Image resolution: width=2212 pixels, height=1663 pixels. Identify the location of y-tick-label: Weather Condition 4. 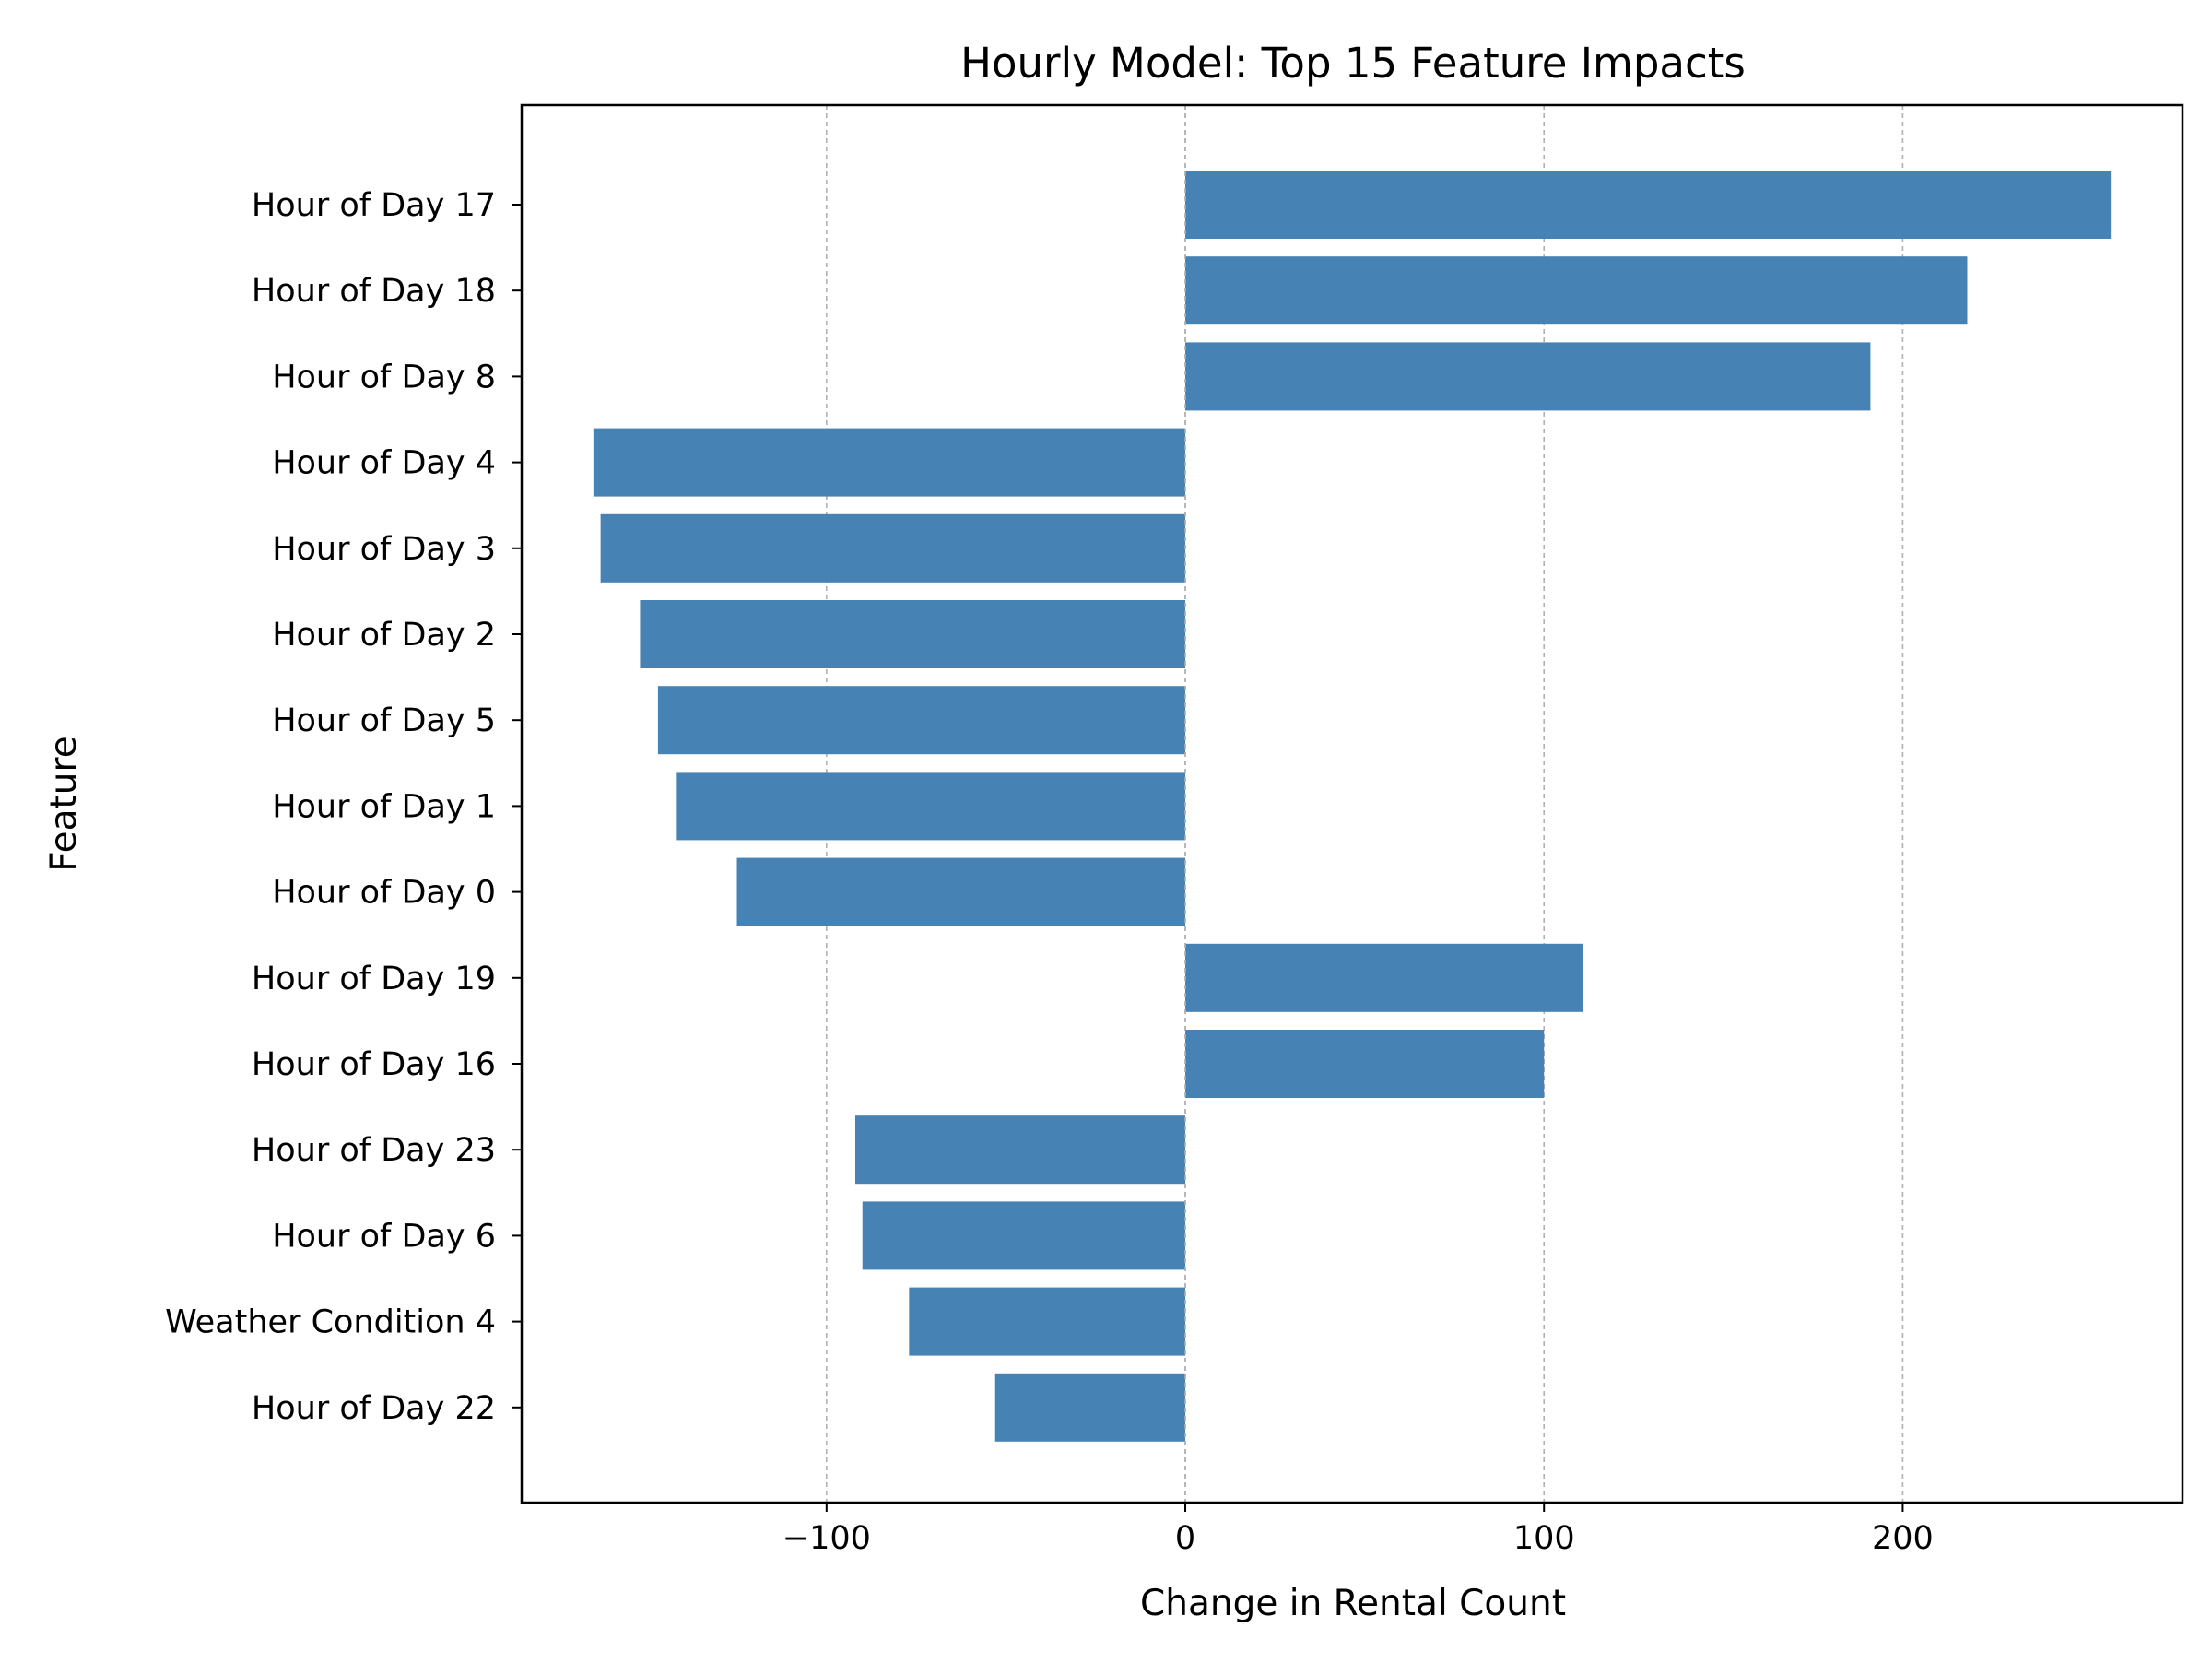
(330, 1322).